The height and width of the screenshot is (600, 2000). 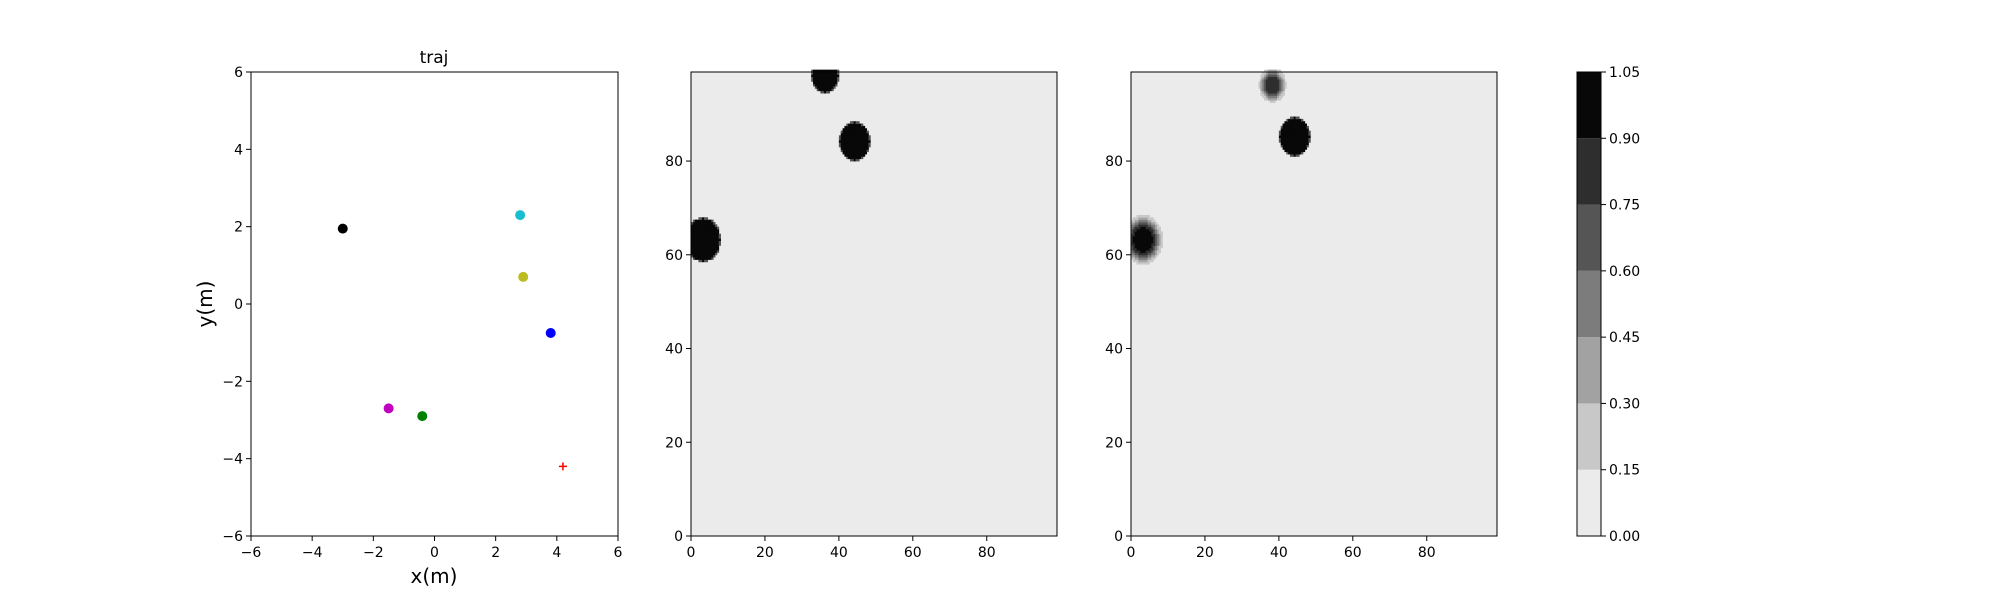 I want to click on colorbar-tick-label: 0.75, so click(x=1624, y=206).